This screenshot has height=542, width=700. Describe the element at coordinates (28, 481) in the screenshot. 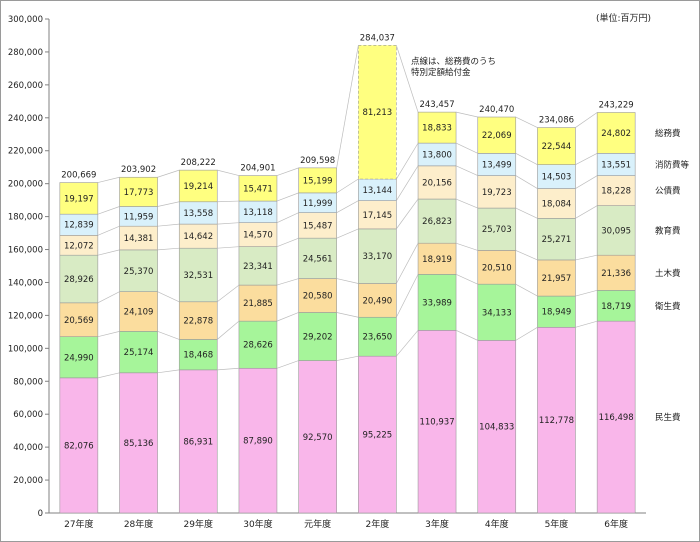

I see `y-tick-label: 20,000` at that location.